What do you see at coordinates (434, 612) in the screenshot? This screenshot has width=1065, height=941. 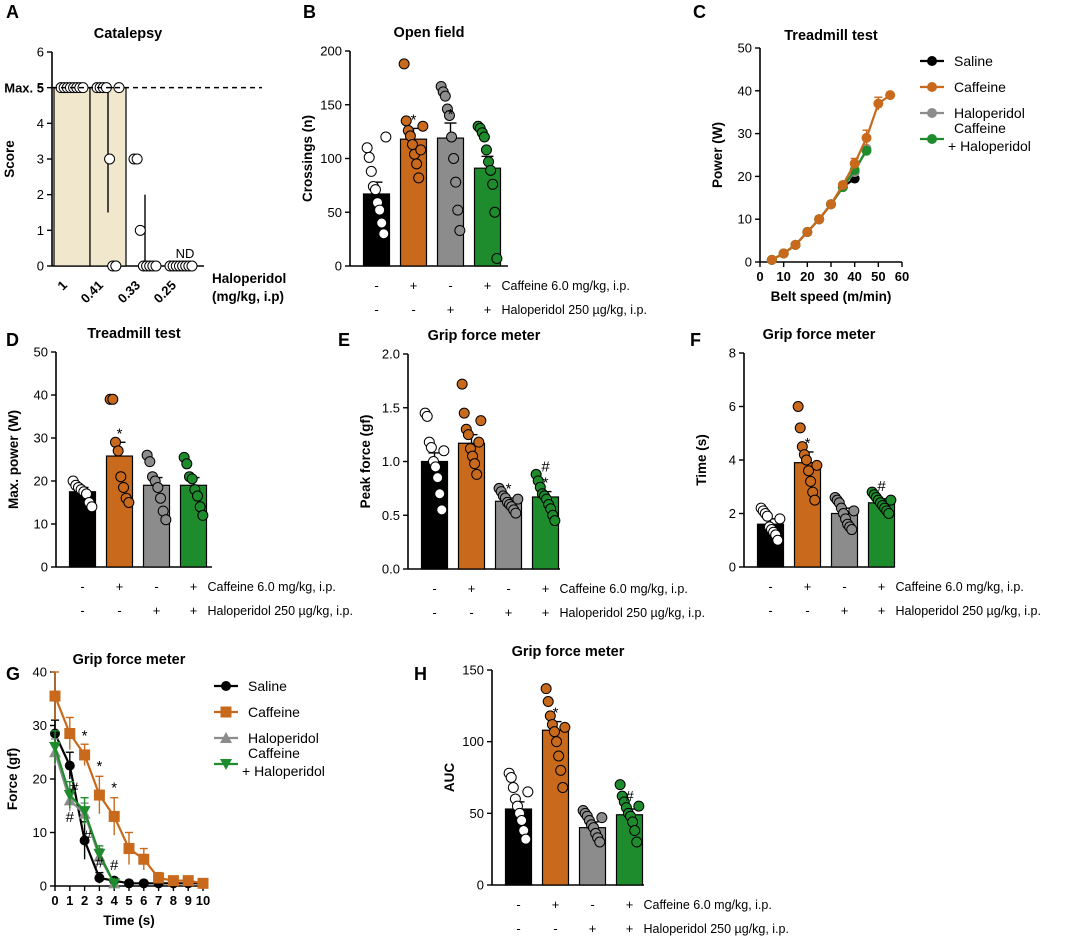 I see `e-haloperidol-sign: -` at bounding box center [434, 612].